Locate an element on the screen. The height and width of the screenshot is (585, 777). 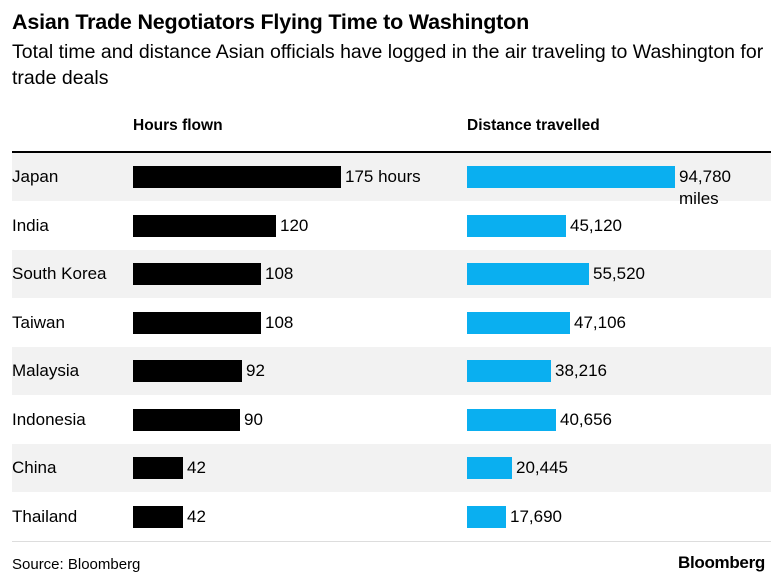
country-label: Taiwan is located at coordinates (38, 322).